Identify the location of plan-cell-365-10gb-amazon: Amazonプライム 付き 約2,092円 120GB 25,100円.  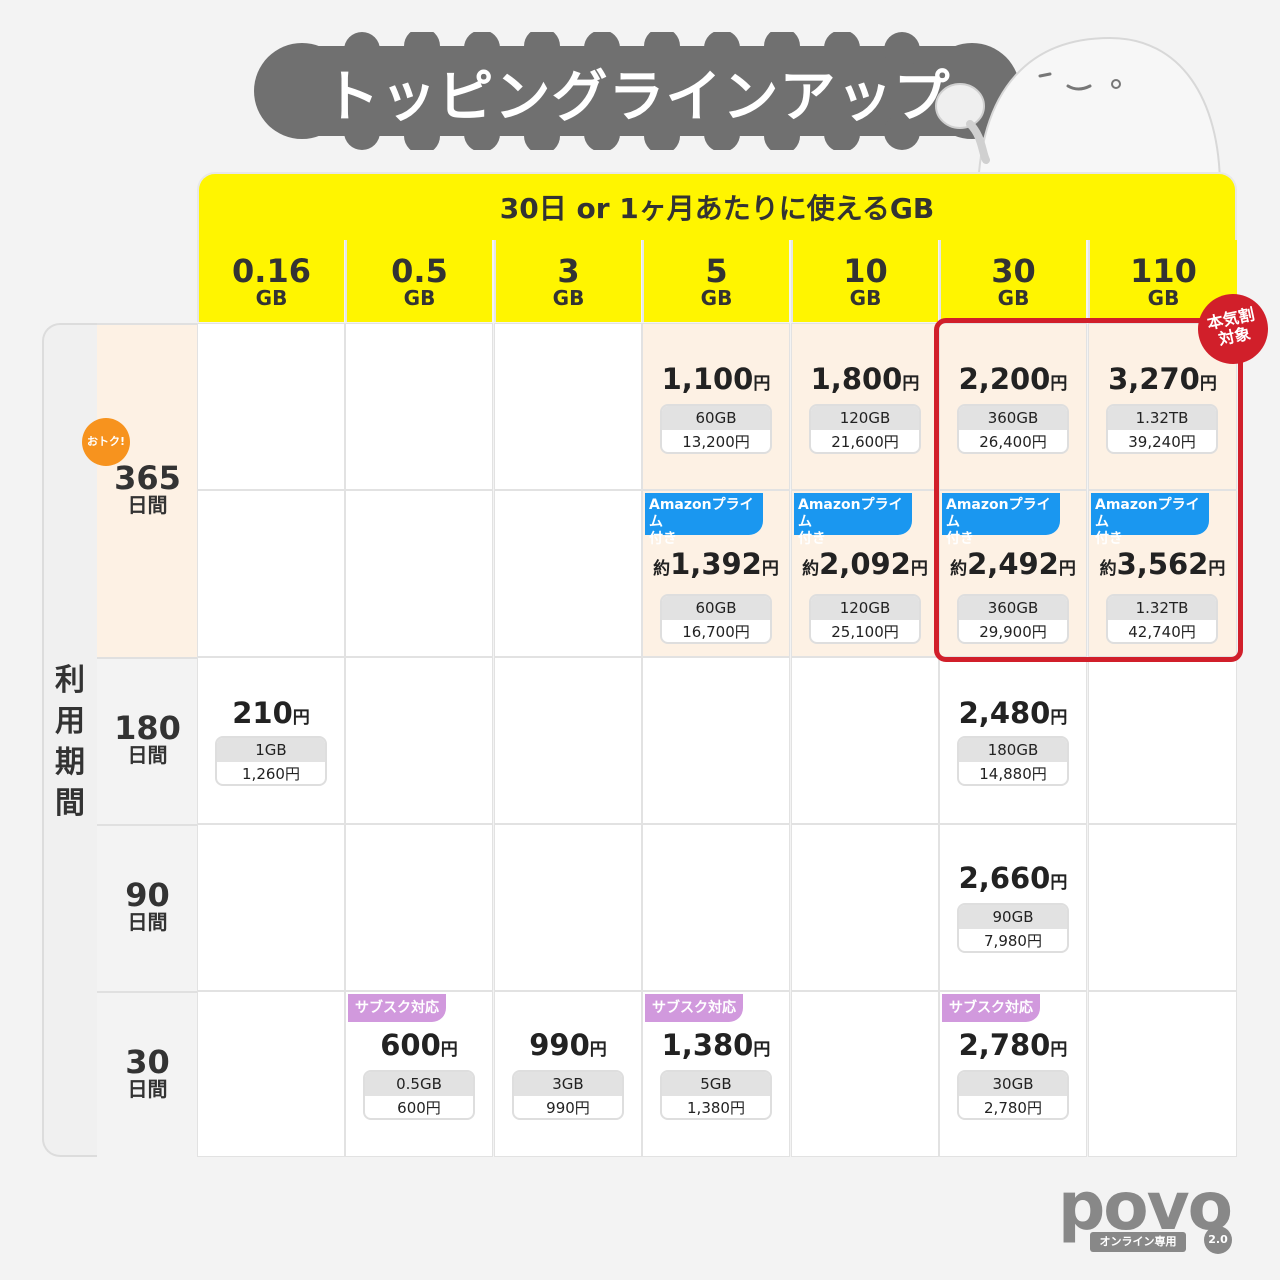
(865, 573).